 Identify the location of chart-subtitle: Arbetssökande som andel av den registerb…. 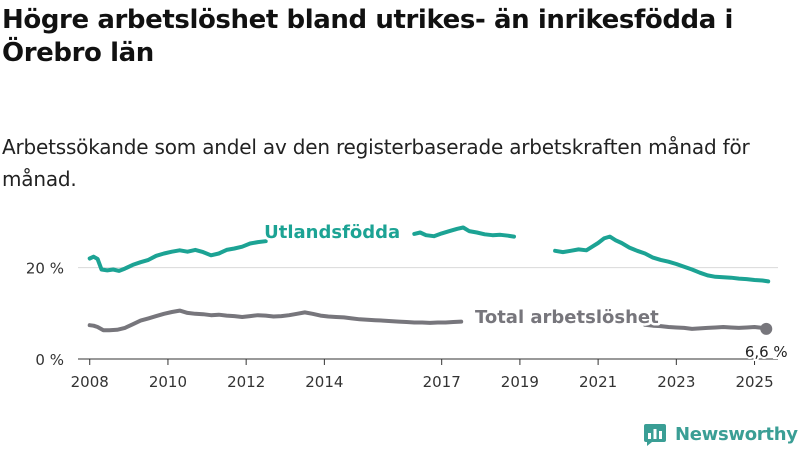
(376, 163).